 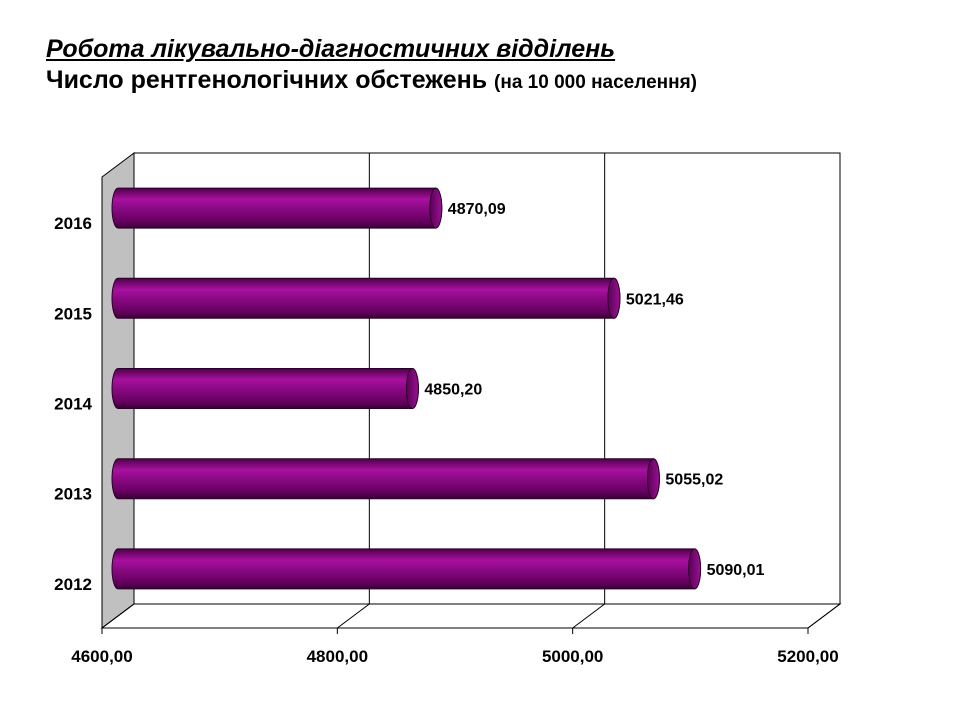 I want to click on y-tick-label: 2013, so click(x=73, y=494).